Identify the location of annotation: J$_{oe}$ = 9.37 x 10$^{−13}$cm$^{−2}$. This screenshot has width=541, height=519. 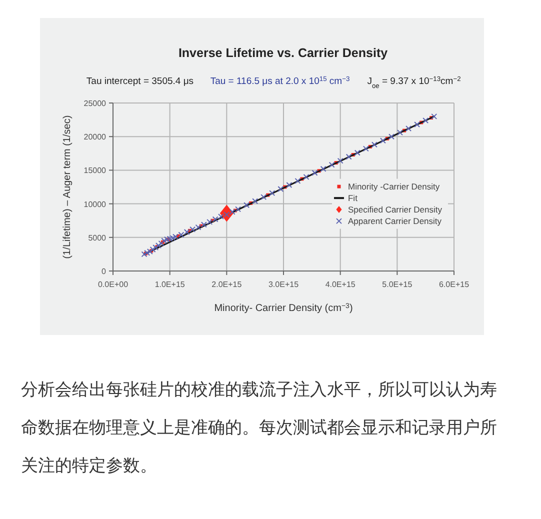
(414, 83).